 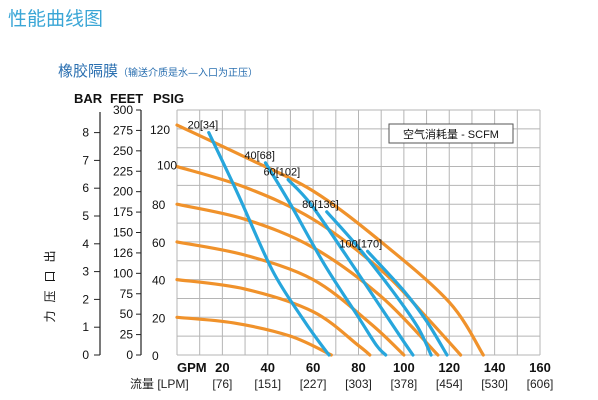 I want to click on x-tick-label: 60, so click(x=313, y=367).